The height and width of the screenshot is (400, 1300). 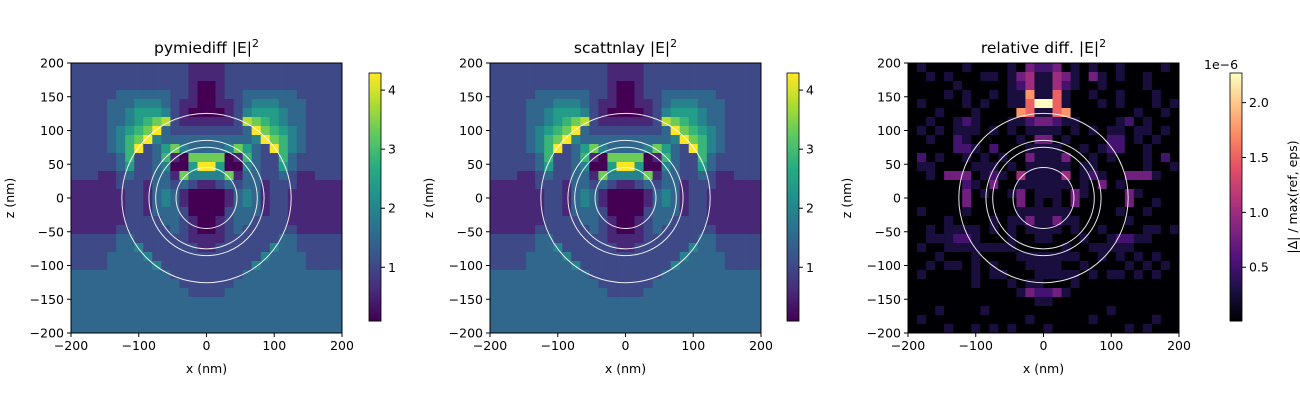 I want to click on x-axis-label: x (nm), so click(x=625, y=368).